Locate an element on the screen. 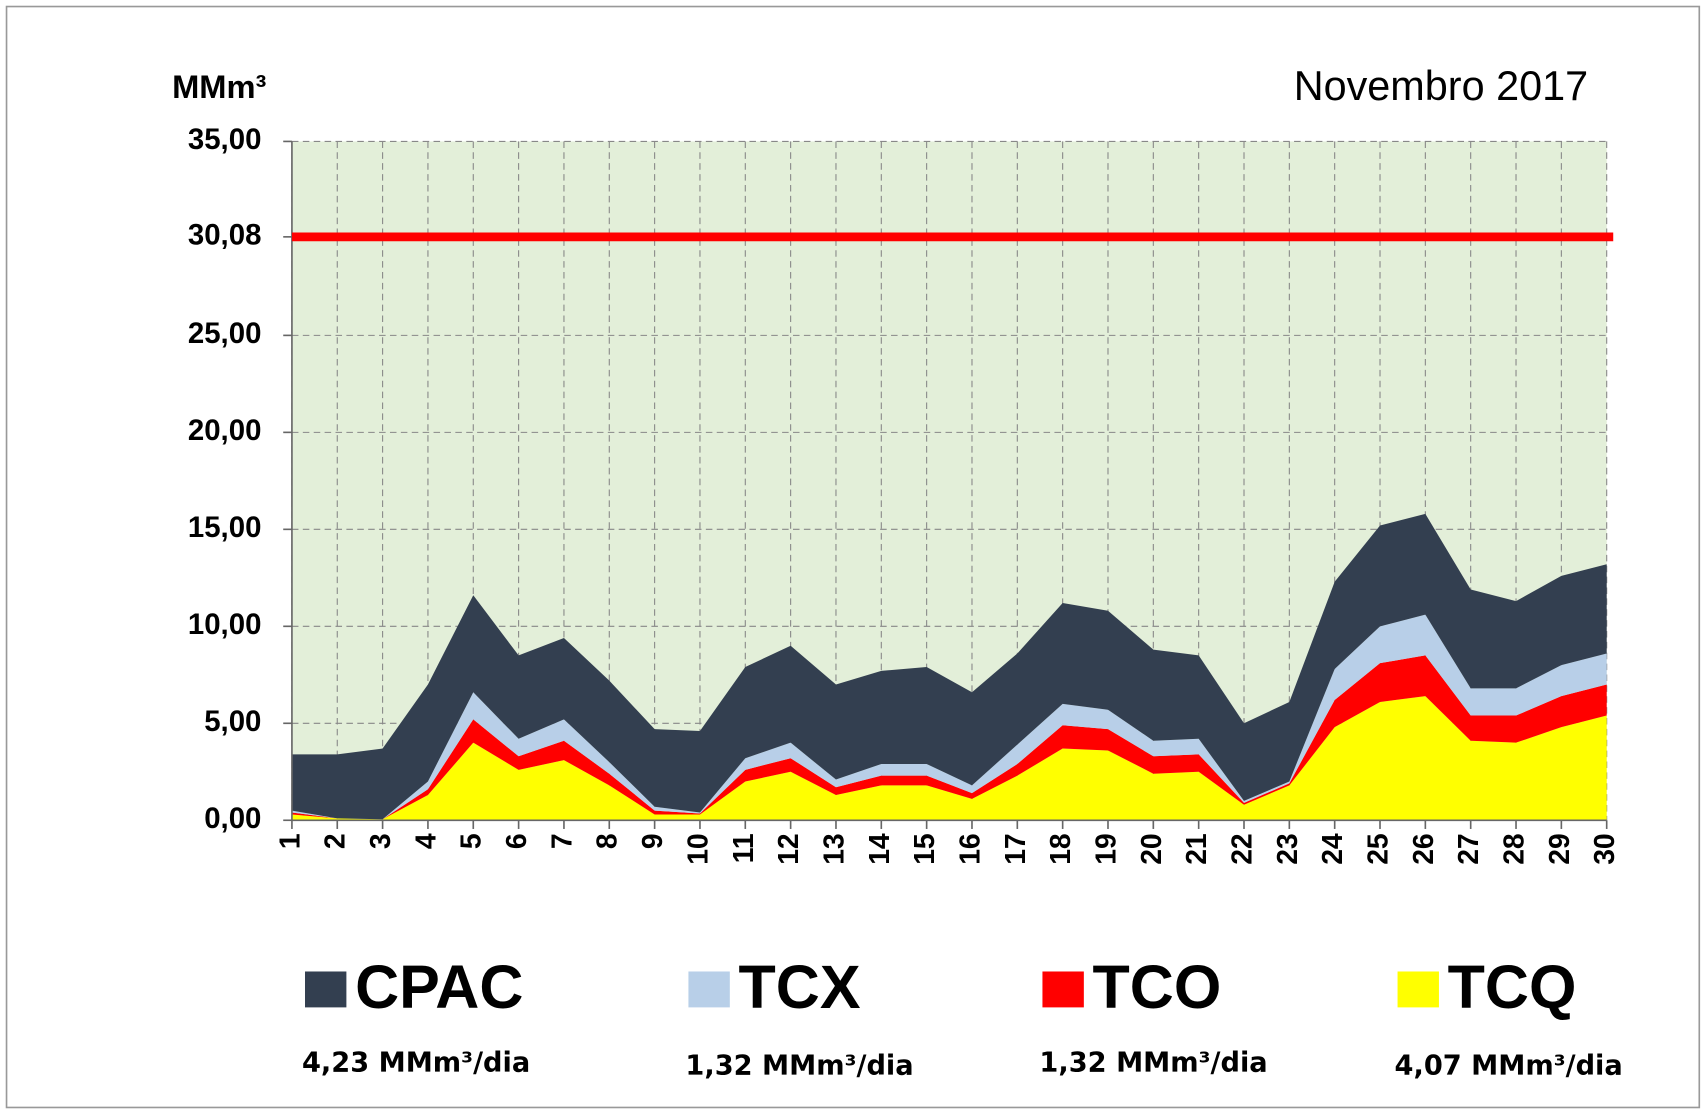 The height and width of the screenshot is (1114, 1708). y-tick-label: 15,00 is located at coordinates (225, 527).